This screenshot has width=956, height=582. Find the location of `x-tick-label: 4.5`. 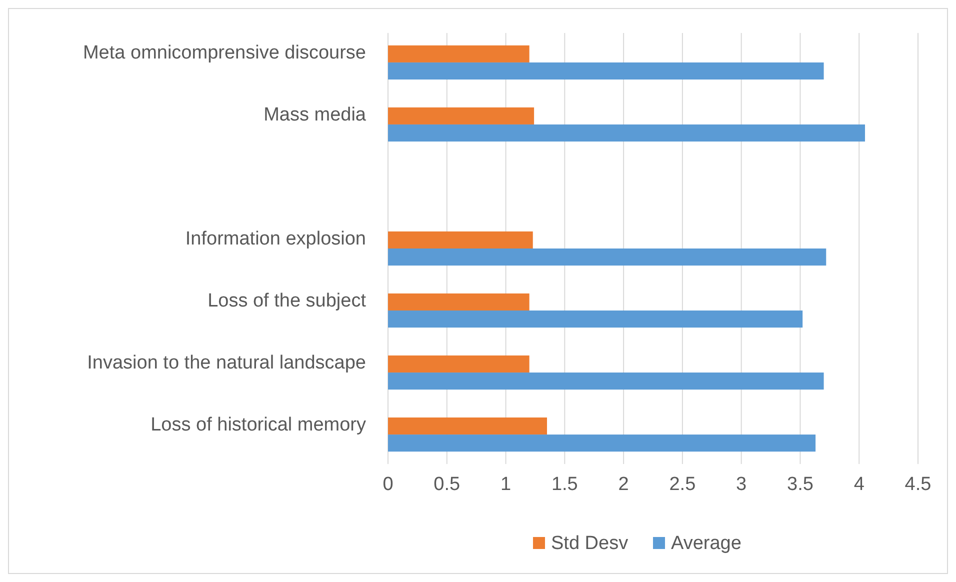

x-tick-label: 4.5 is located at coordinates (918, 484).